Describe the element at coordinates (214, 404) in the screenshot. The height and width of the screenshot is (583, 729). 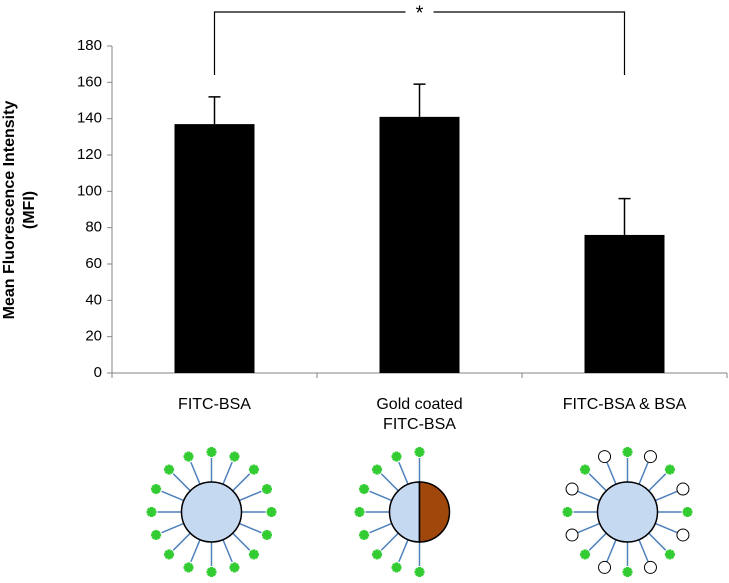
I see `x-tick-label: FITC-BSA` at that location.